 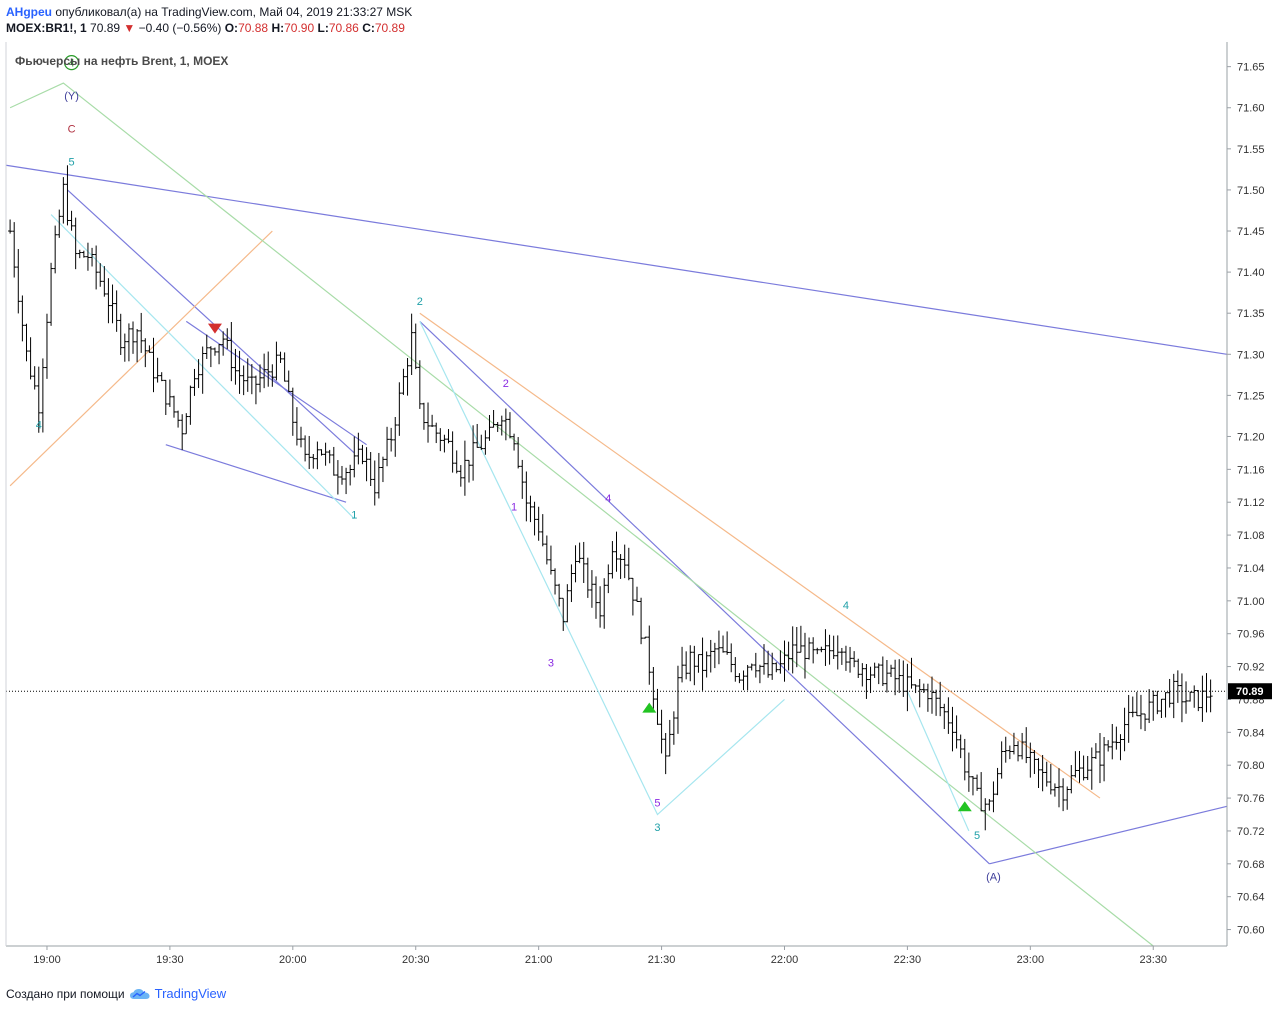 I want to click on y-tick-label: 70.76, so click(x=1251, y=799).